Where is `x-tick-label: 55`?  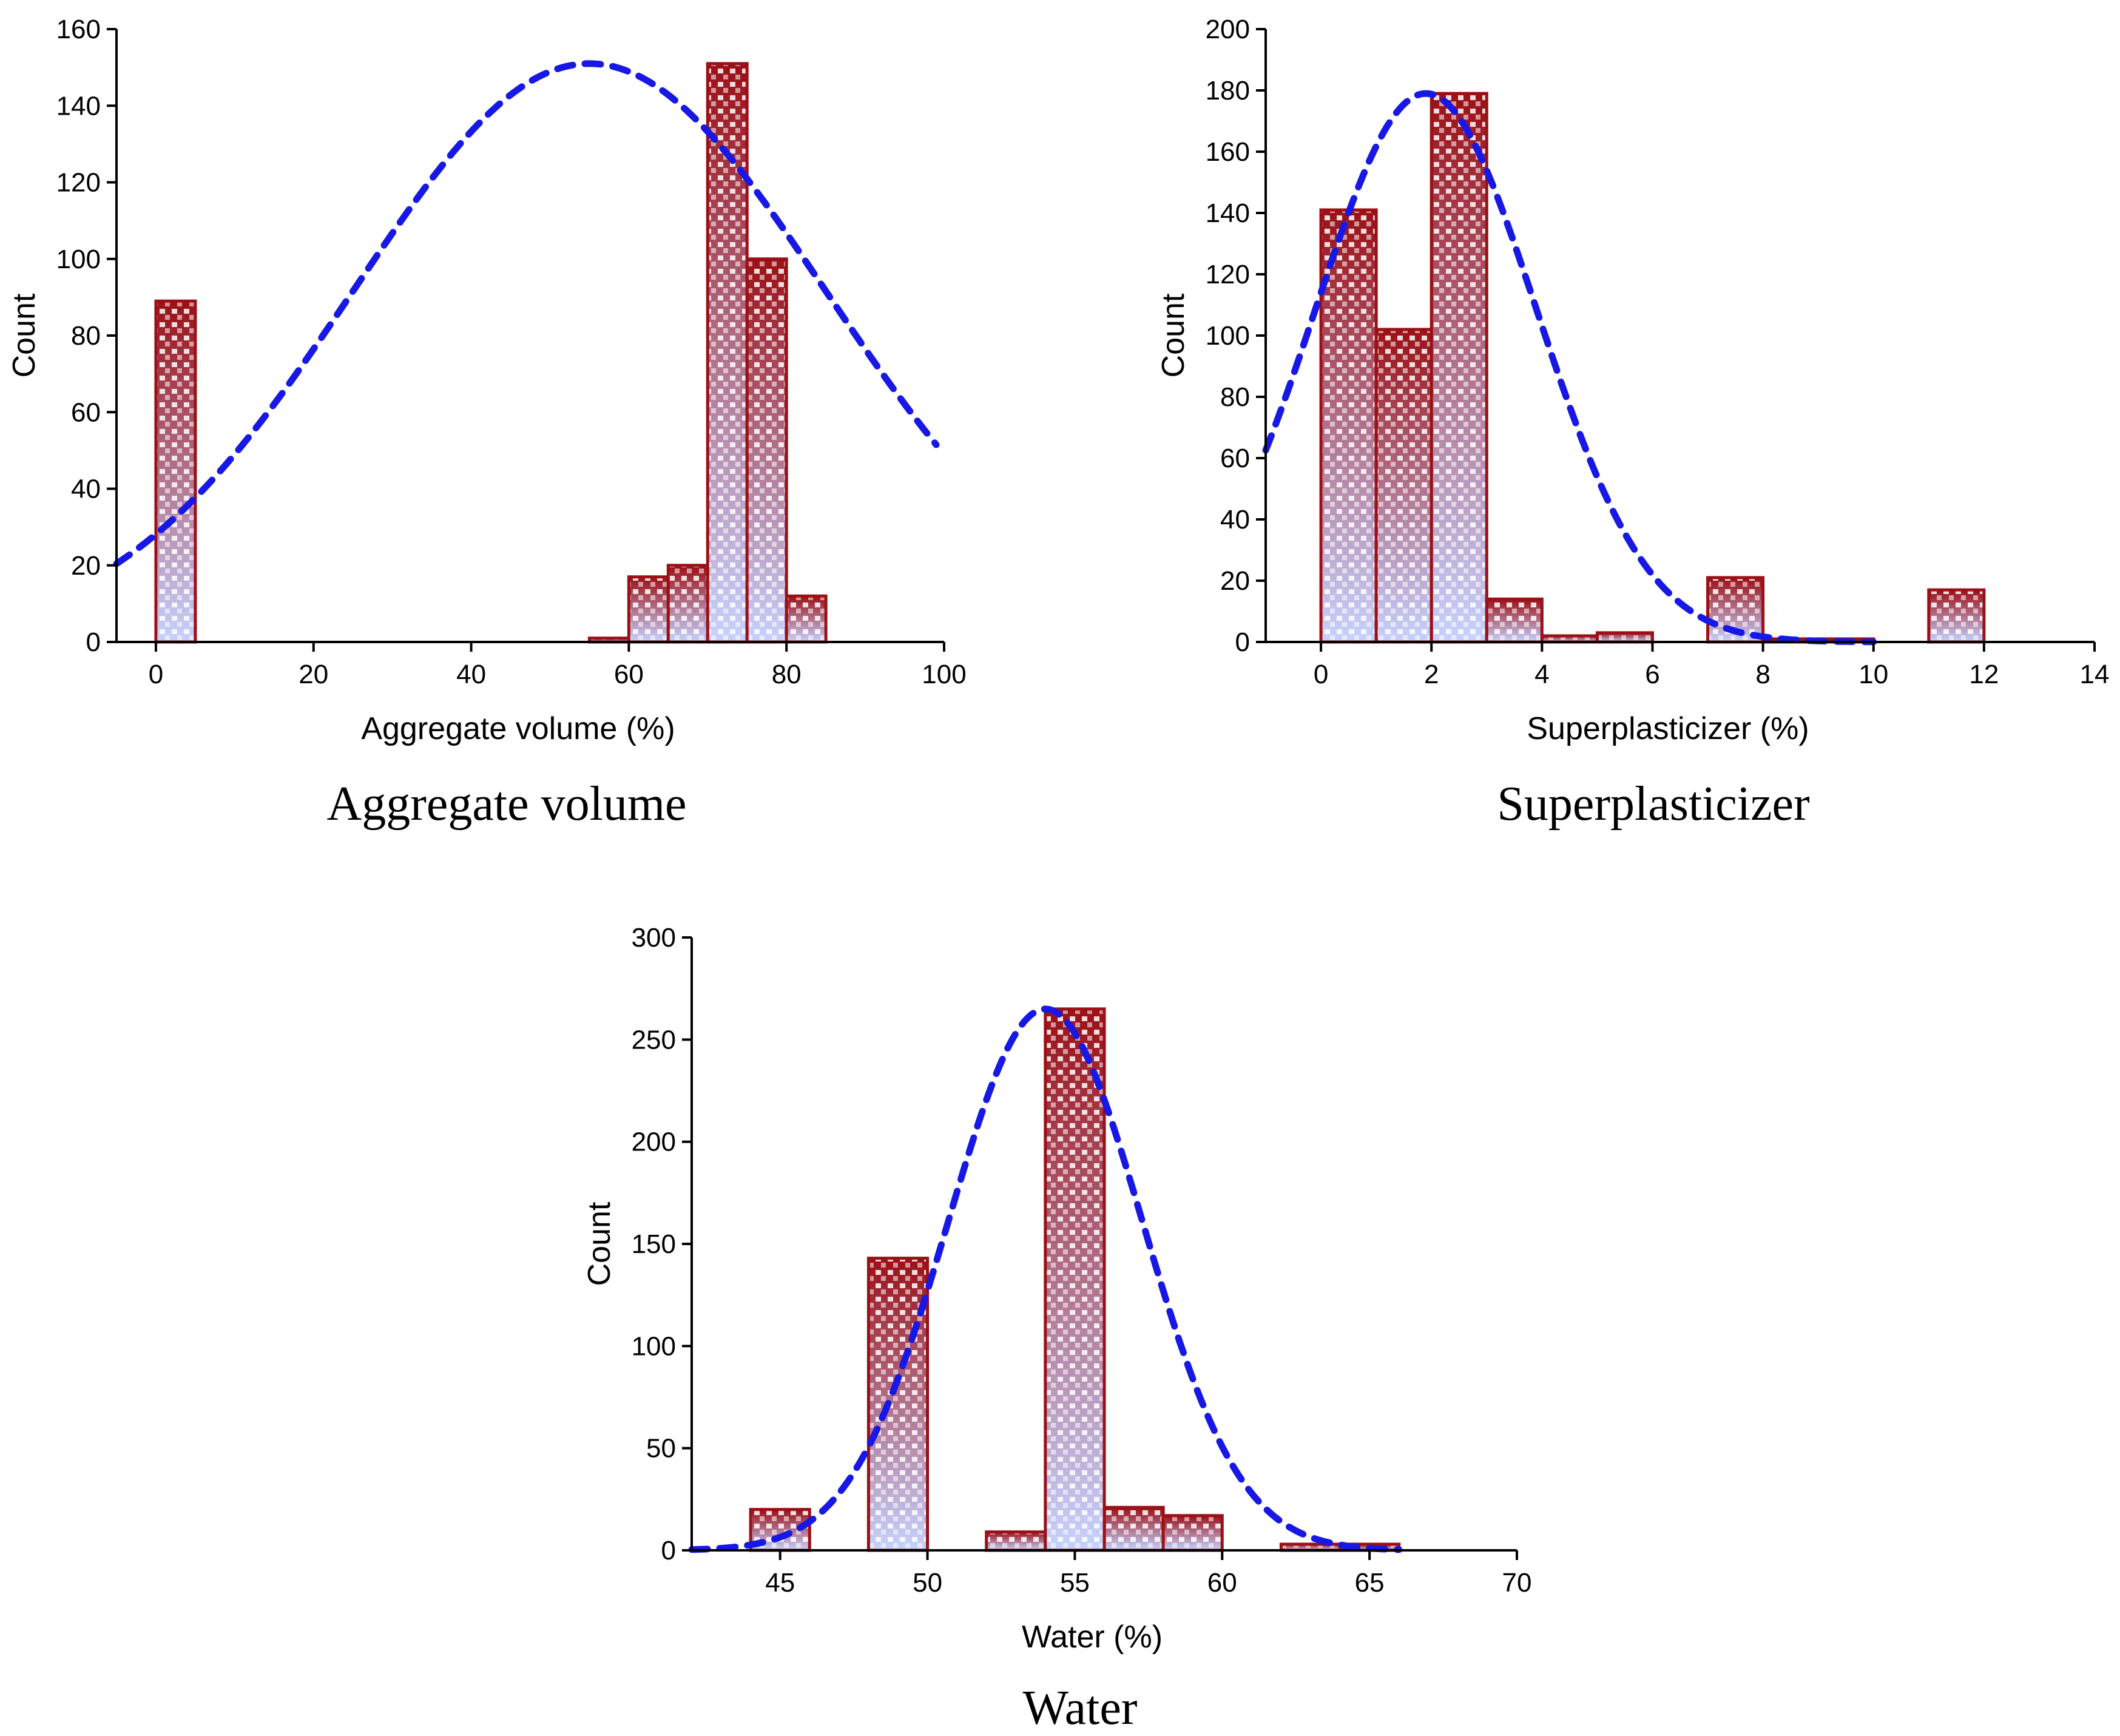 x-tick-label: 55 is located at coordinates (1075, 1583).